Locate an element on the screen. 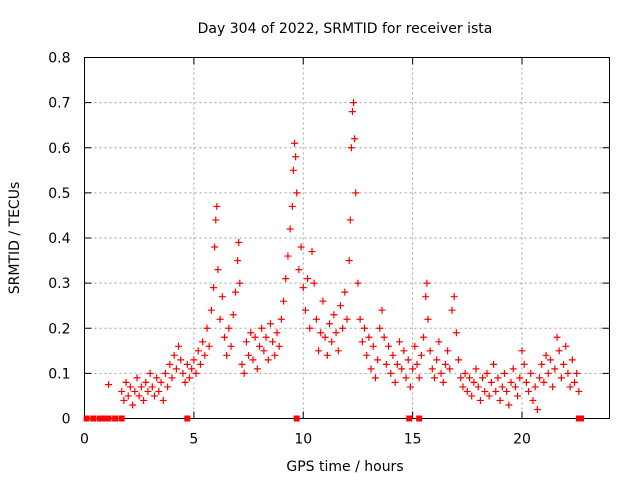  y-tick-label: 0.2 is located at coordinates (59, 329).